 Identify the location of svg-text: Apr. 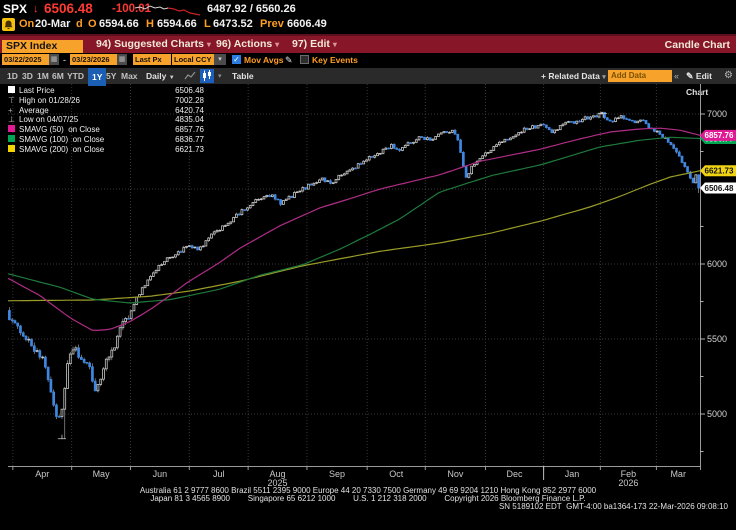
(42, 474).